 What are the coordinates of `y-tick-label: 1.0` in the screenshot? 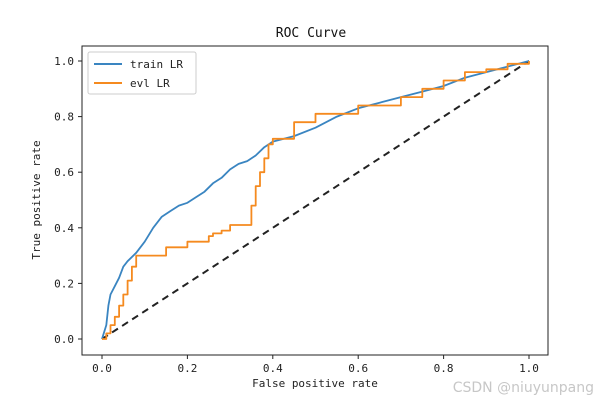 It's located at (64, 61).